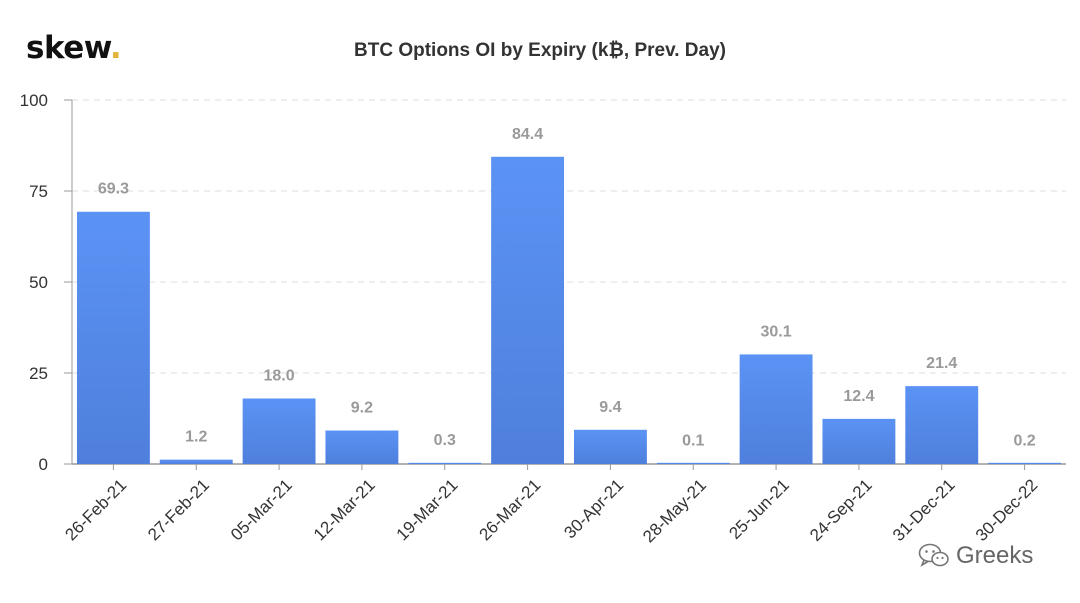  I want to click on data-label: 30.1, so click(776, 331).